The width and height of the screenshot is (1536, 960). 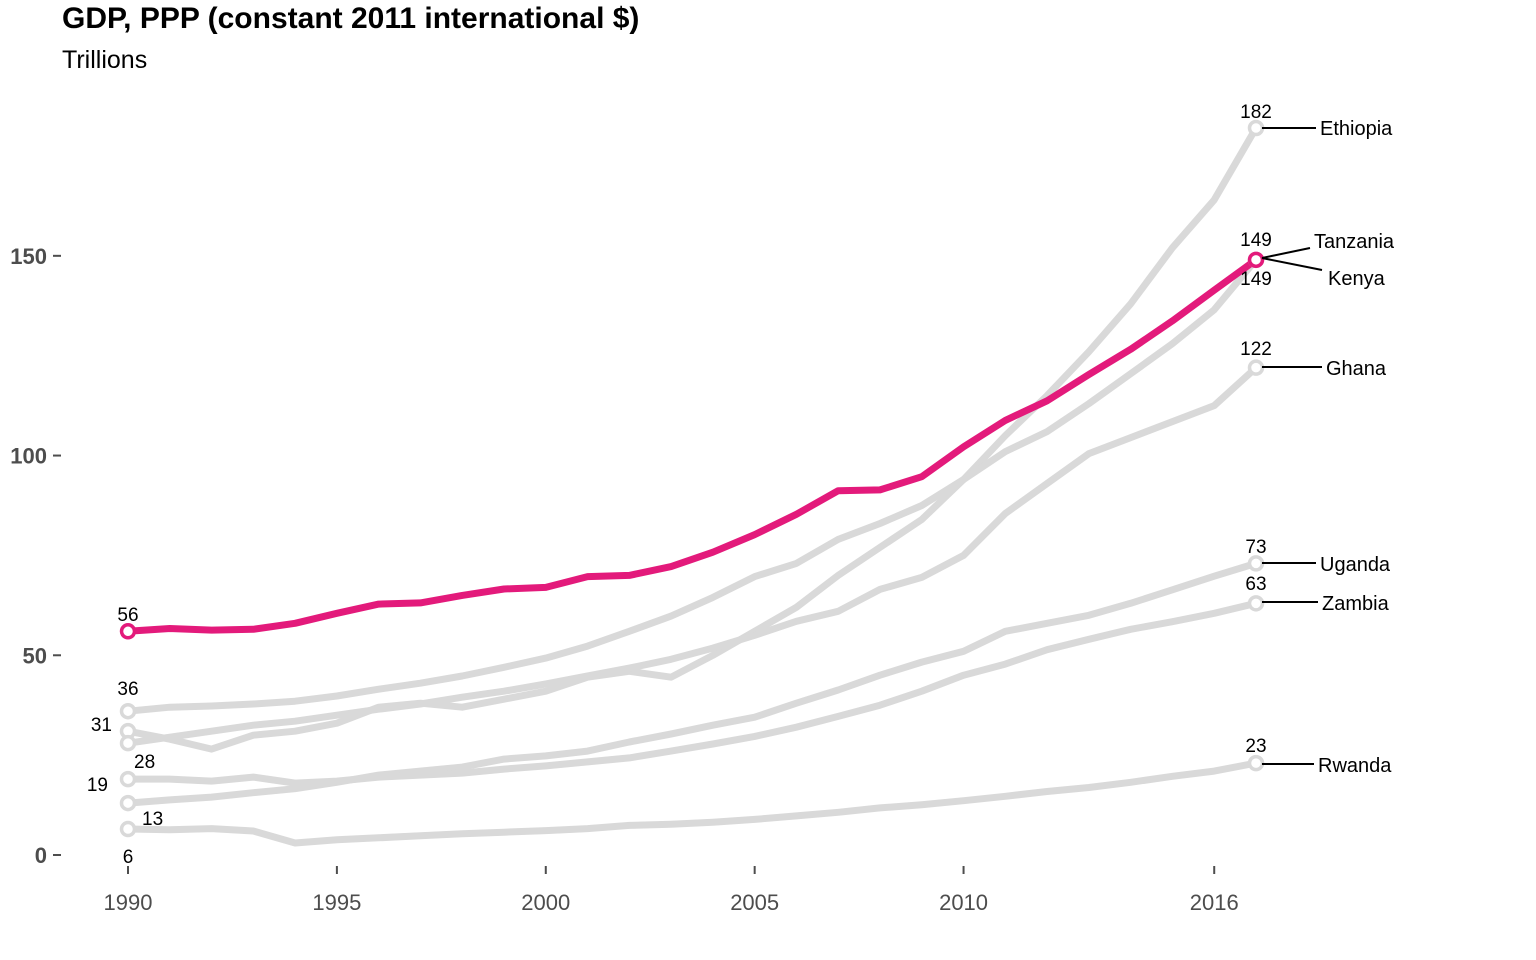 I want to click on end-marker-ethiopia, so click(x=1256, y=128).